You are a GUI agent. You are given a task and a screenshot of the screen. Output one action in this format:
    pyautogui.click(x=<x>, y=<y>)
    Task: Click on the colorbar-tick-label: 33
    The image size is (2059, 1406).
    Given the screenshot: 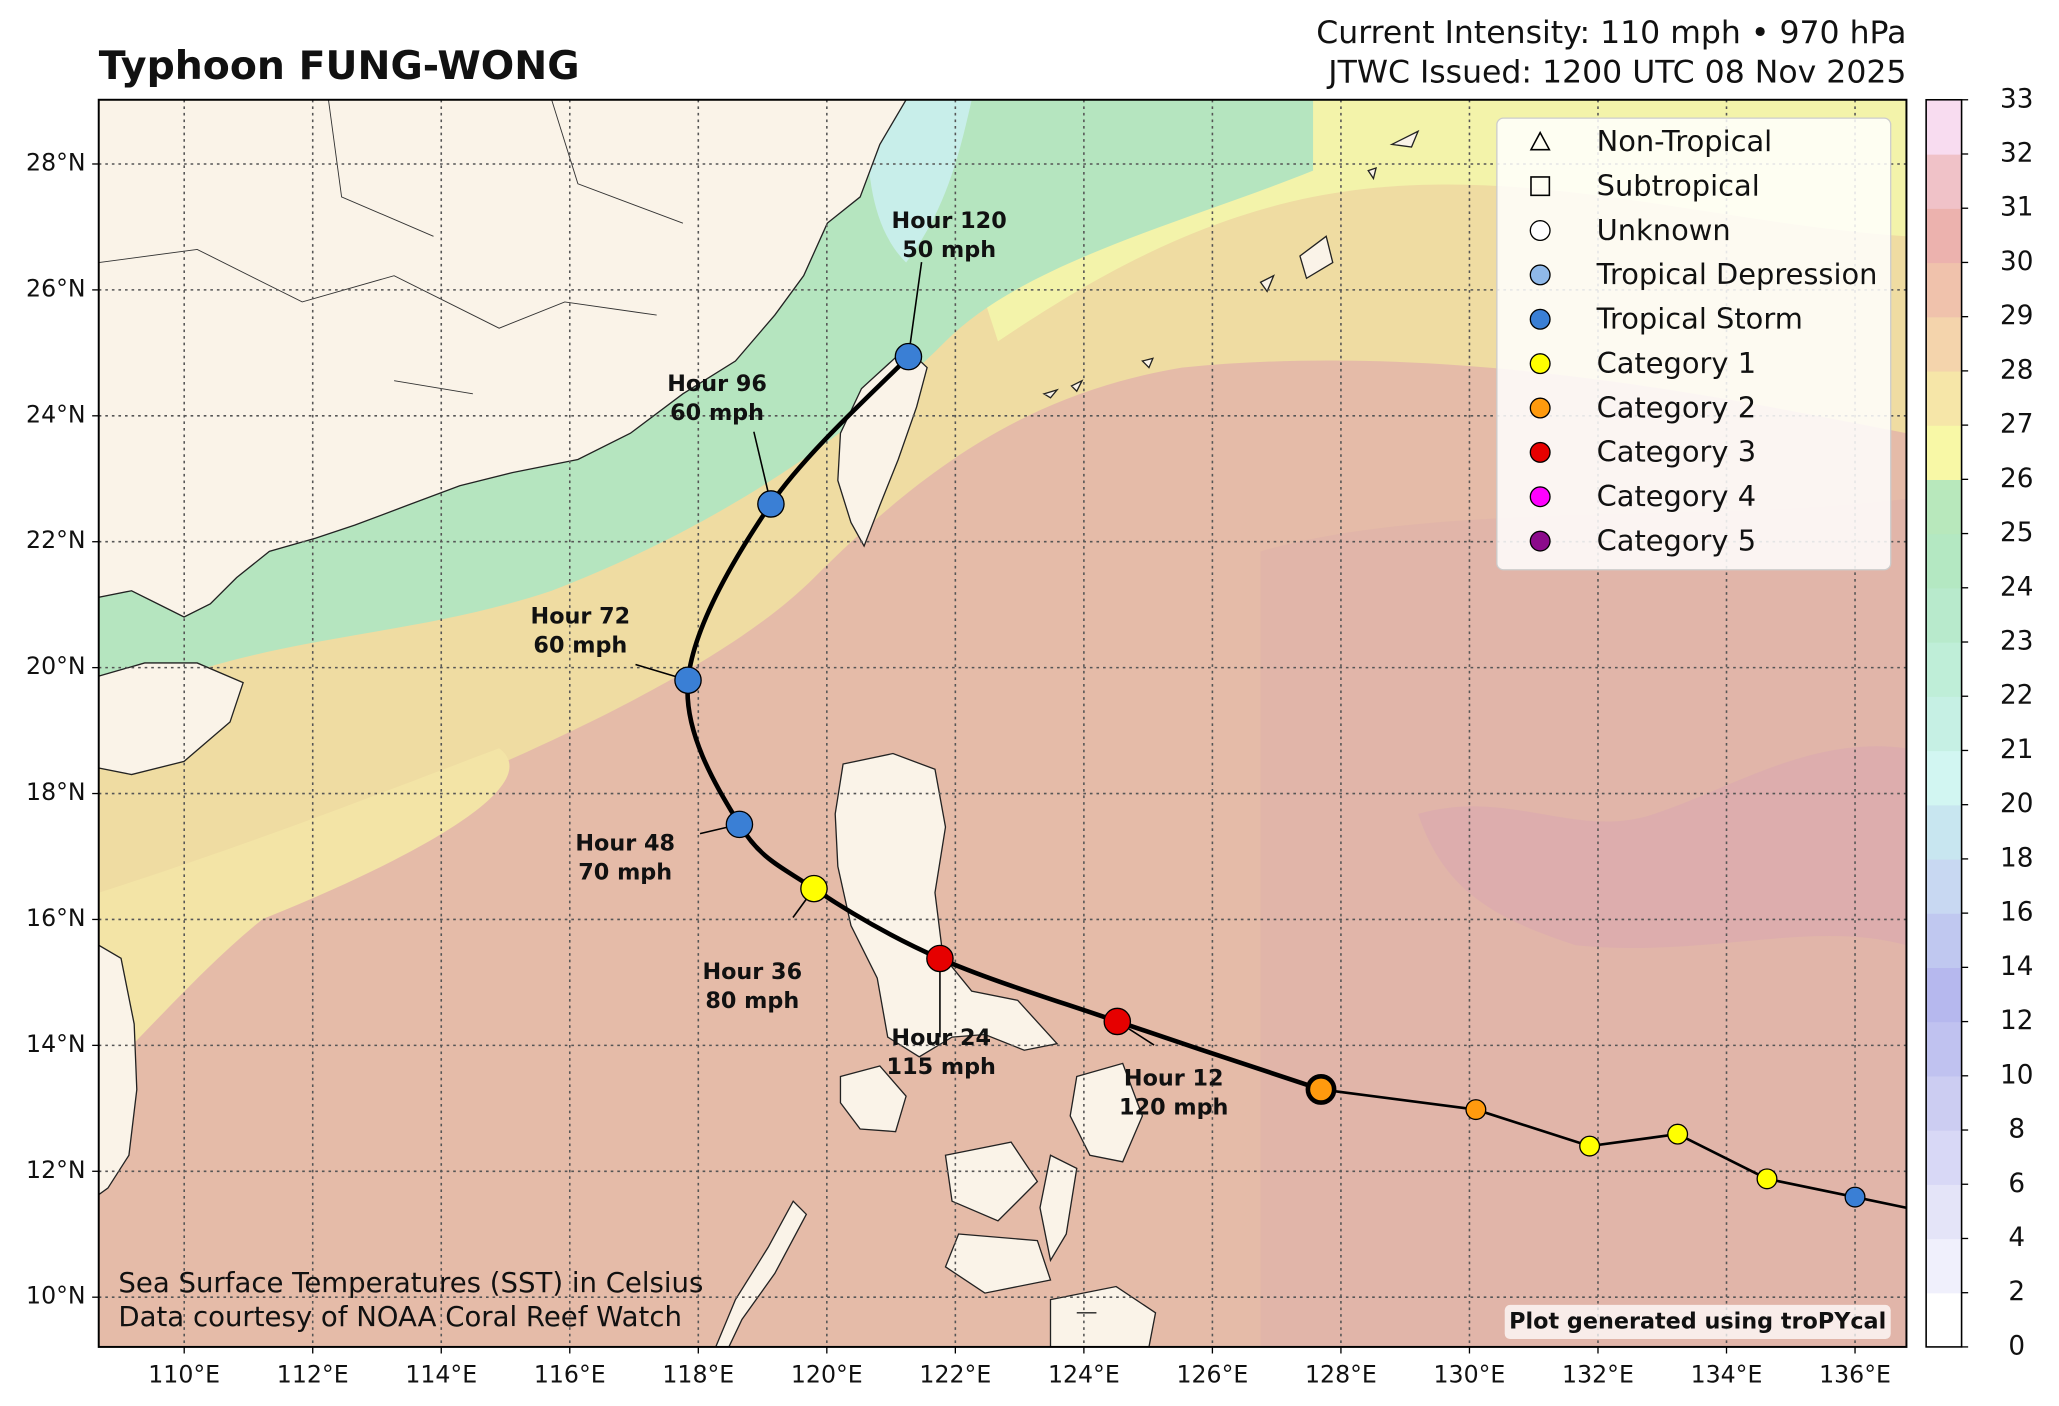 What is the action you would take?
    pyautogui.click(x=2016, y=99)
    